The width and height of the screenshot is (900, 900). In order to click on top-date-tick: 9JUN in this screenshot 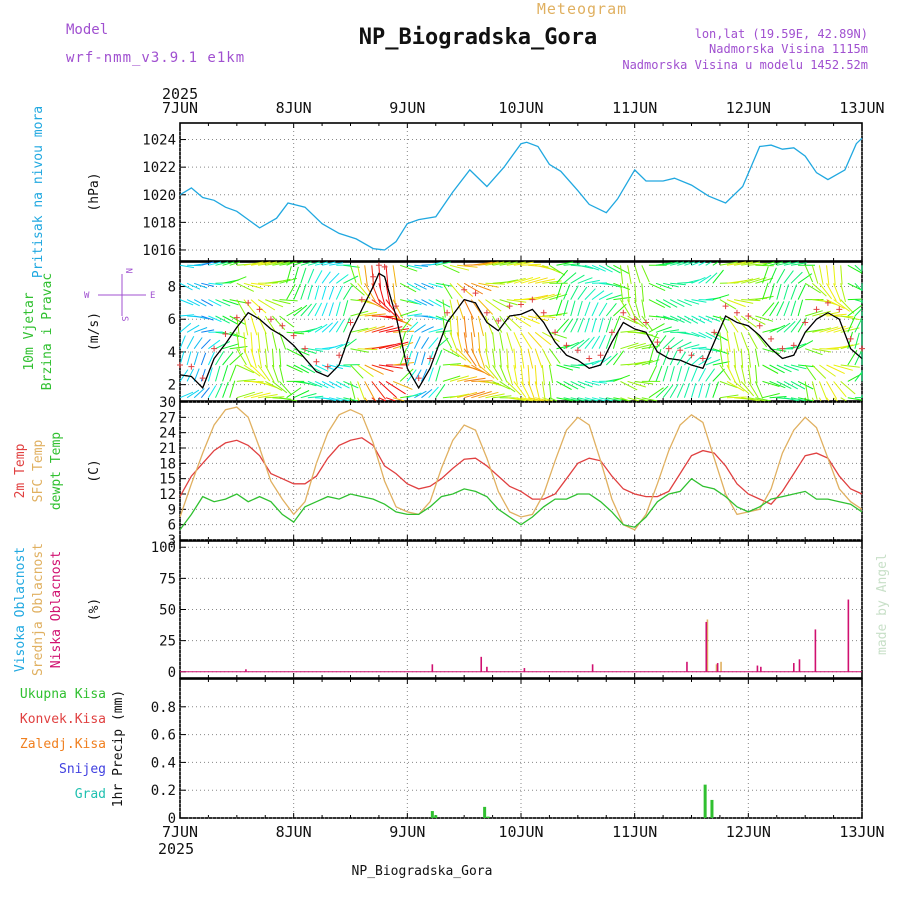, I will do `click(407, 108)`.